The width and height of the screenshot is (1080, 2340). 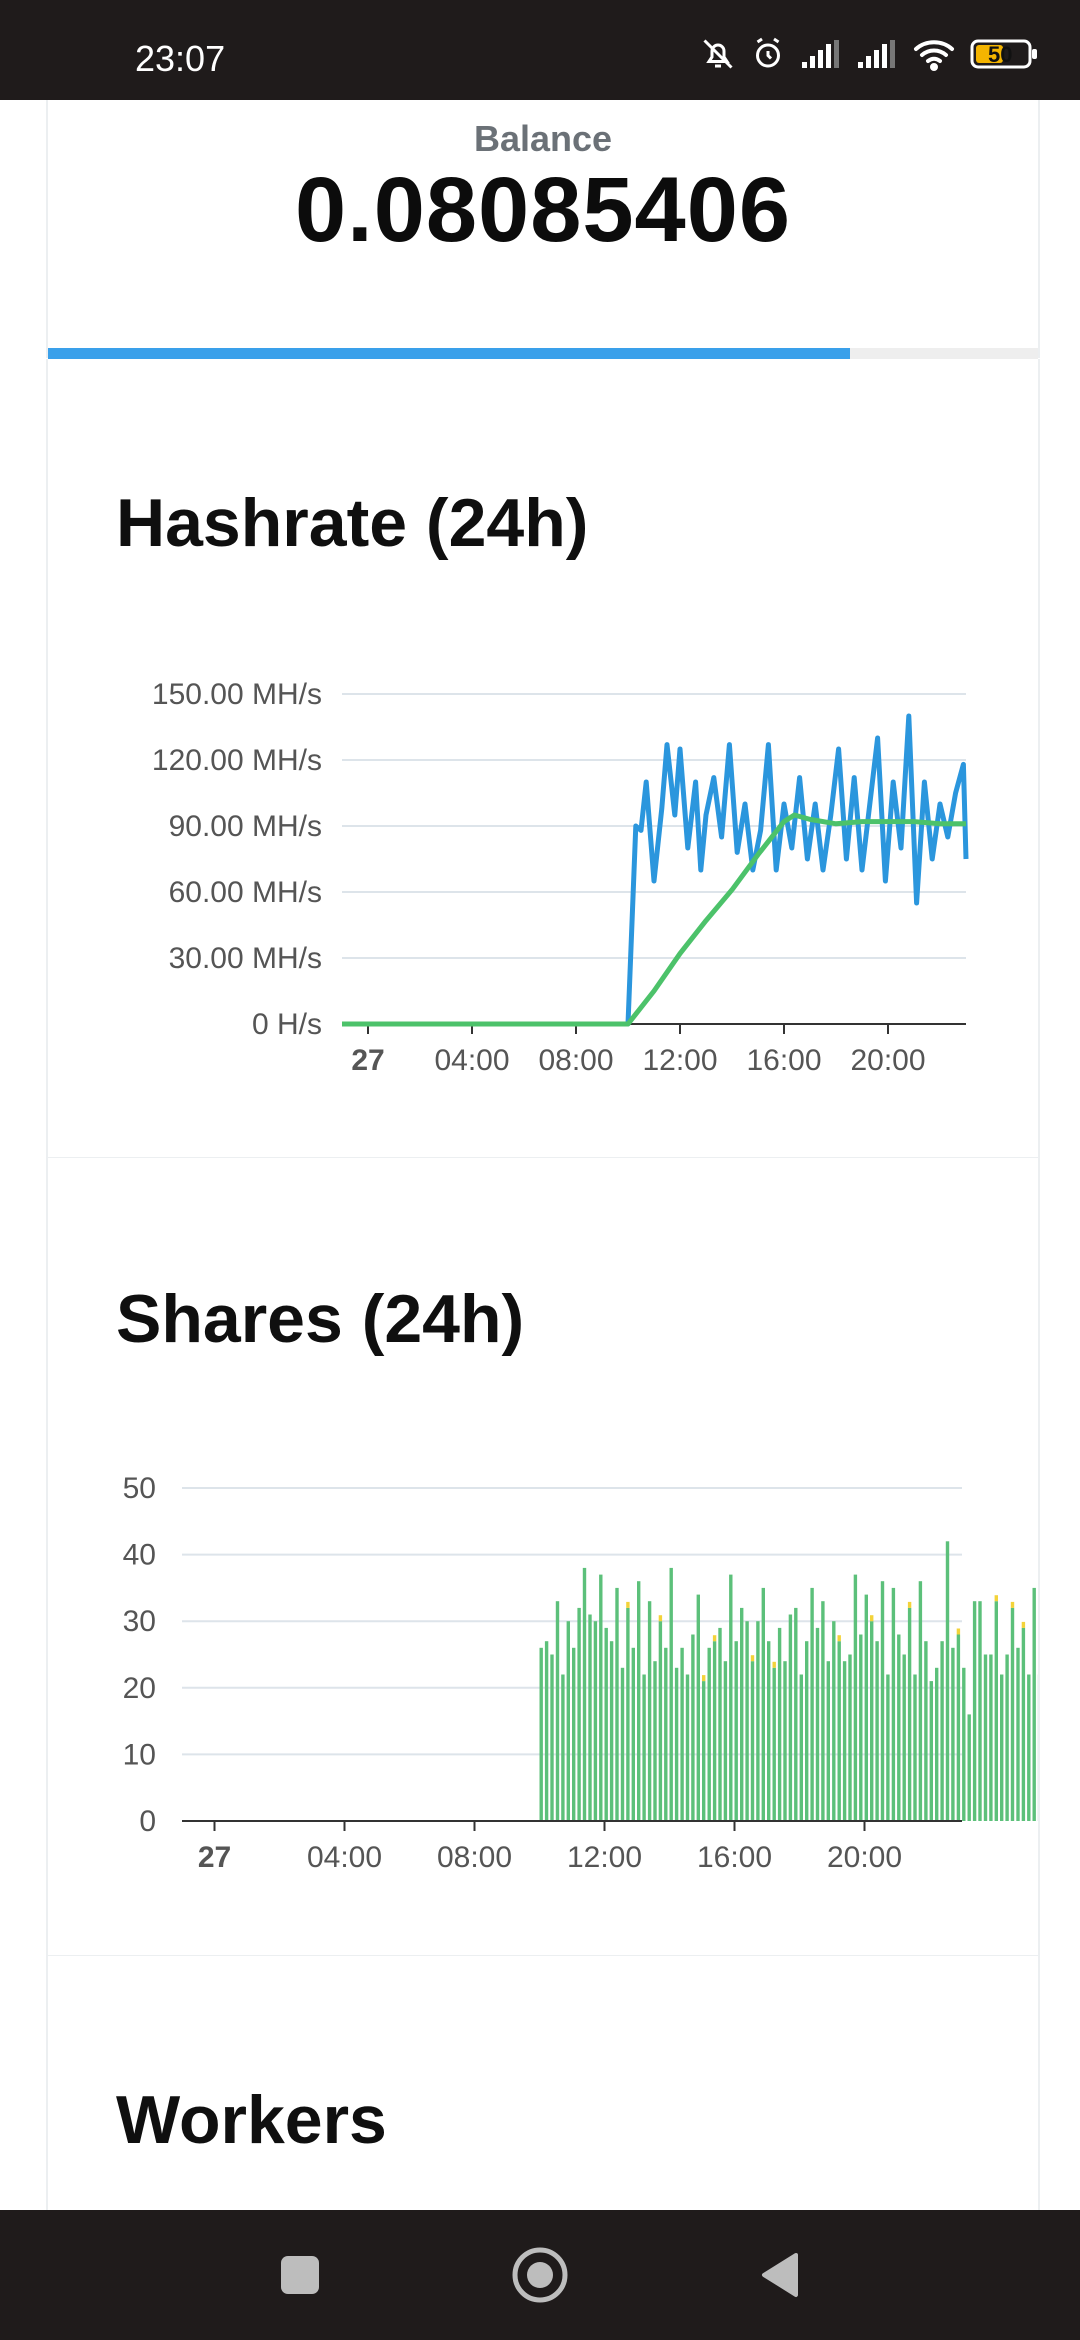 I want to click on hashrate-x-tick: 16:00, so click(x=783, y=1060).